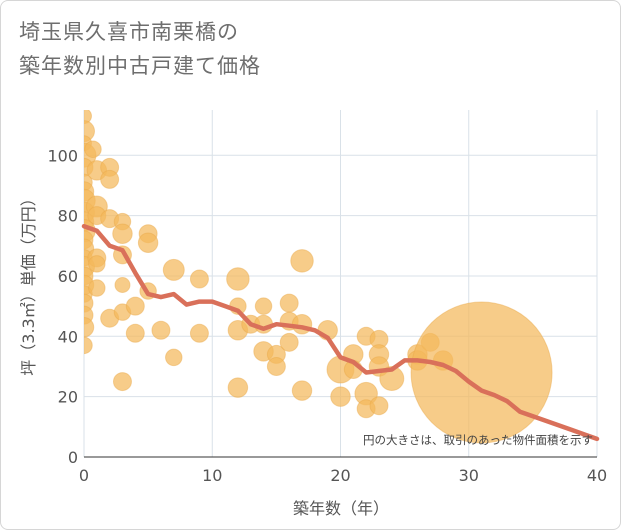 The image size is (621, 530). I want to click on x-axis-label: 築年数（年）, so click(341, 508).